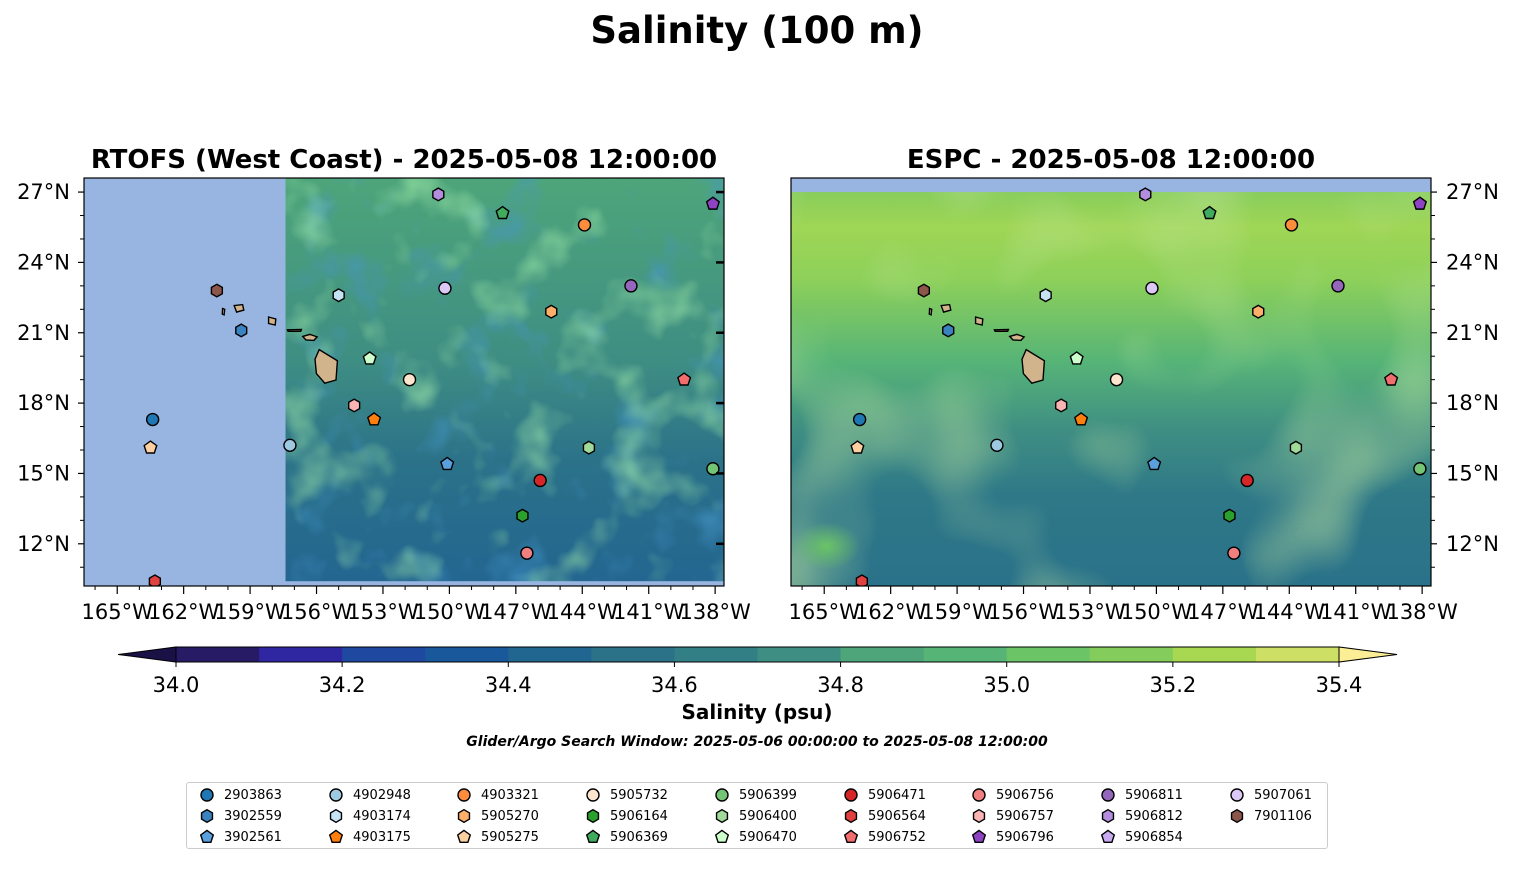  What do you see at coordinates (342, 685) in the screenshot?
I see `colorbar-tick-label: 34.2` at bounding box center [342, 685].